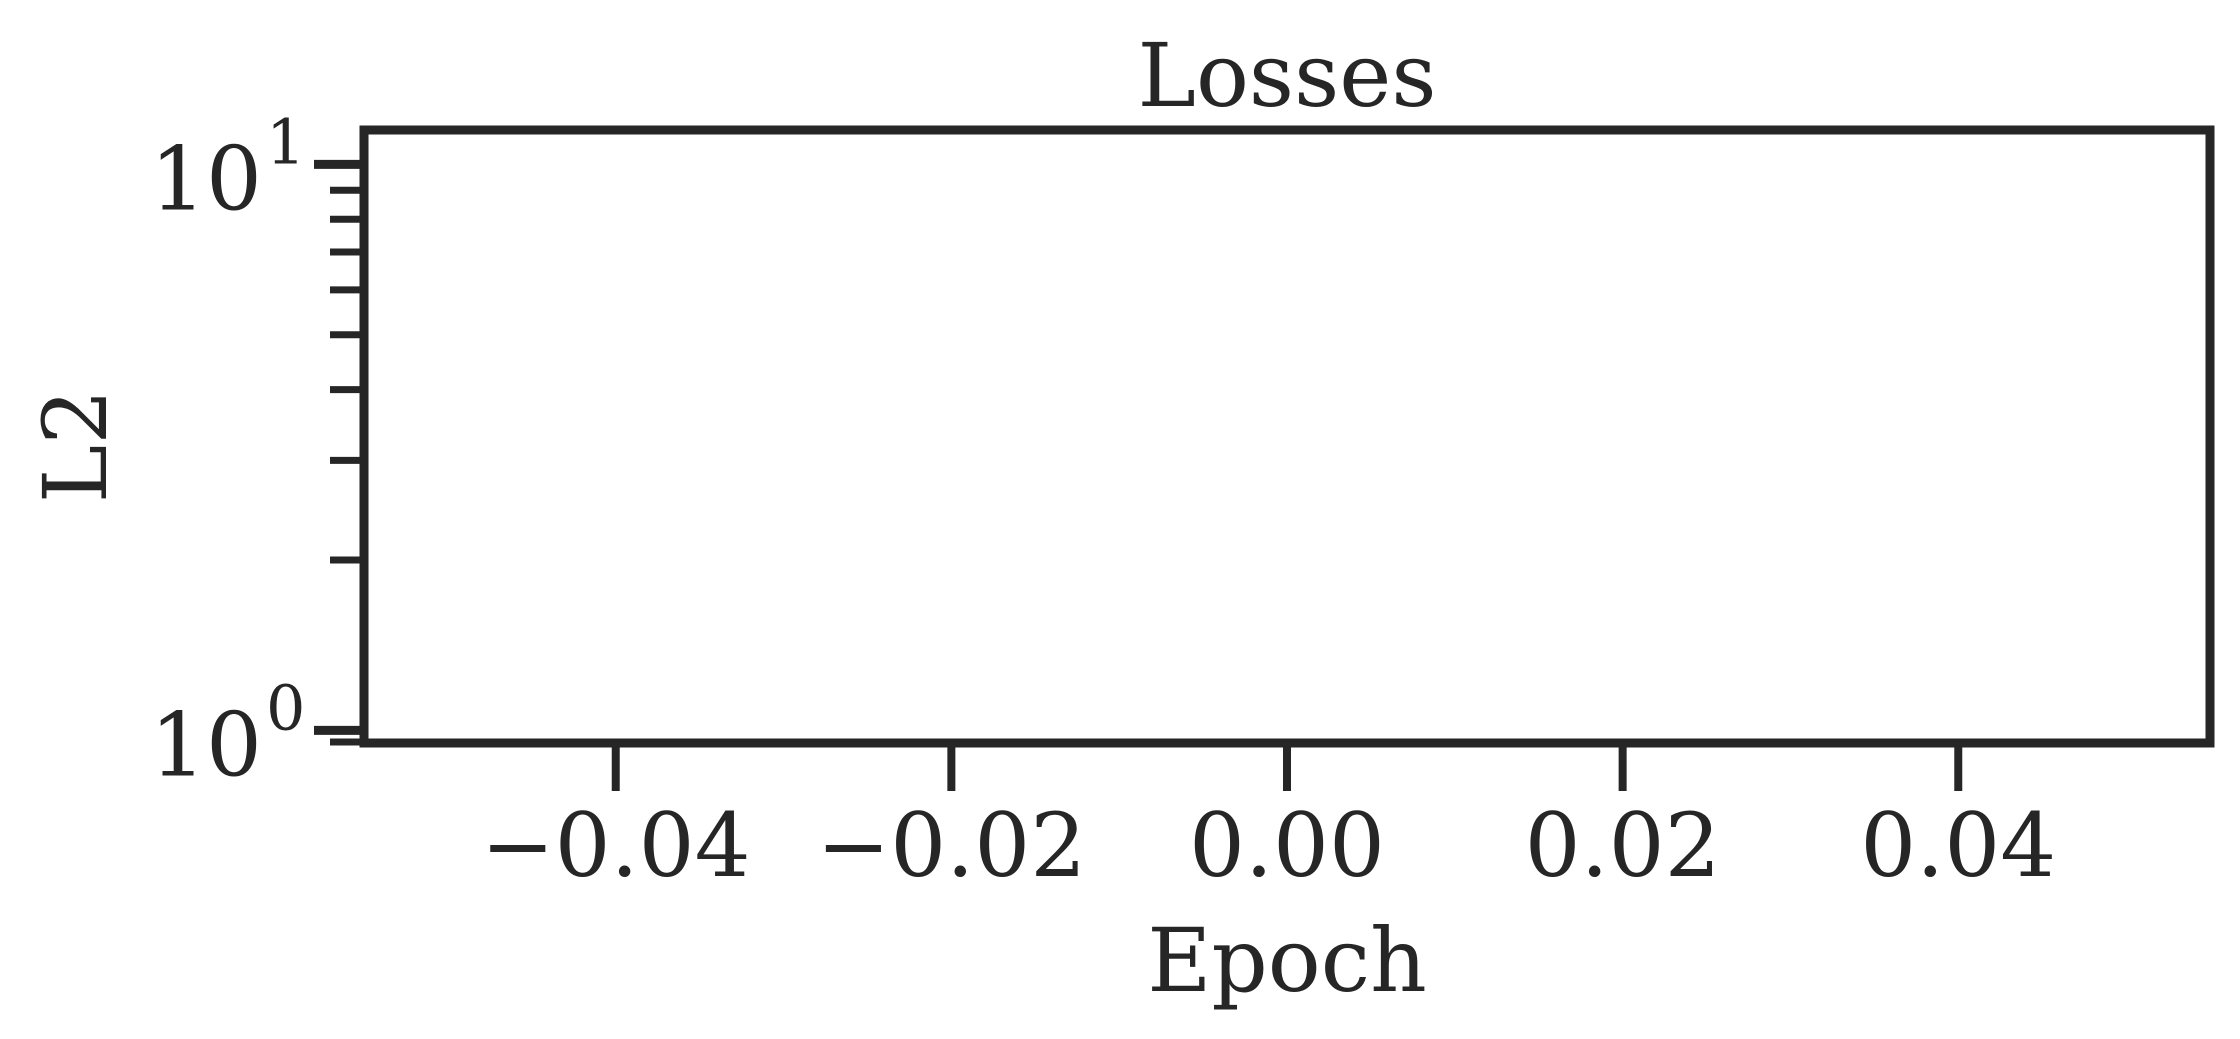 The height and width of the screenshot is (1039, 2240). Describe the element at coordinates (1287, 845) in the screenshot. I see `x-tick-label: 0.00` at that location.